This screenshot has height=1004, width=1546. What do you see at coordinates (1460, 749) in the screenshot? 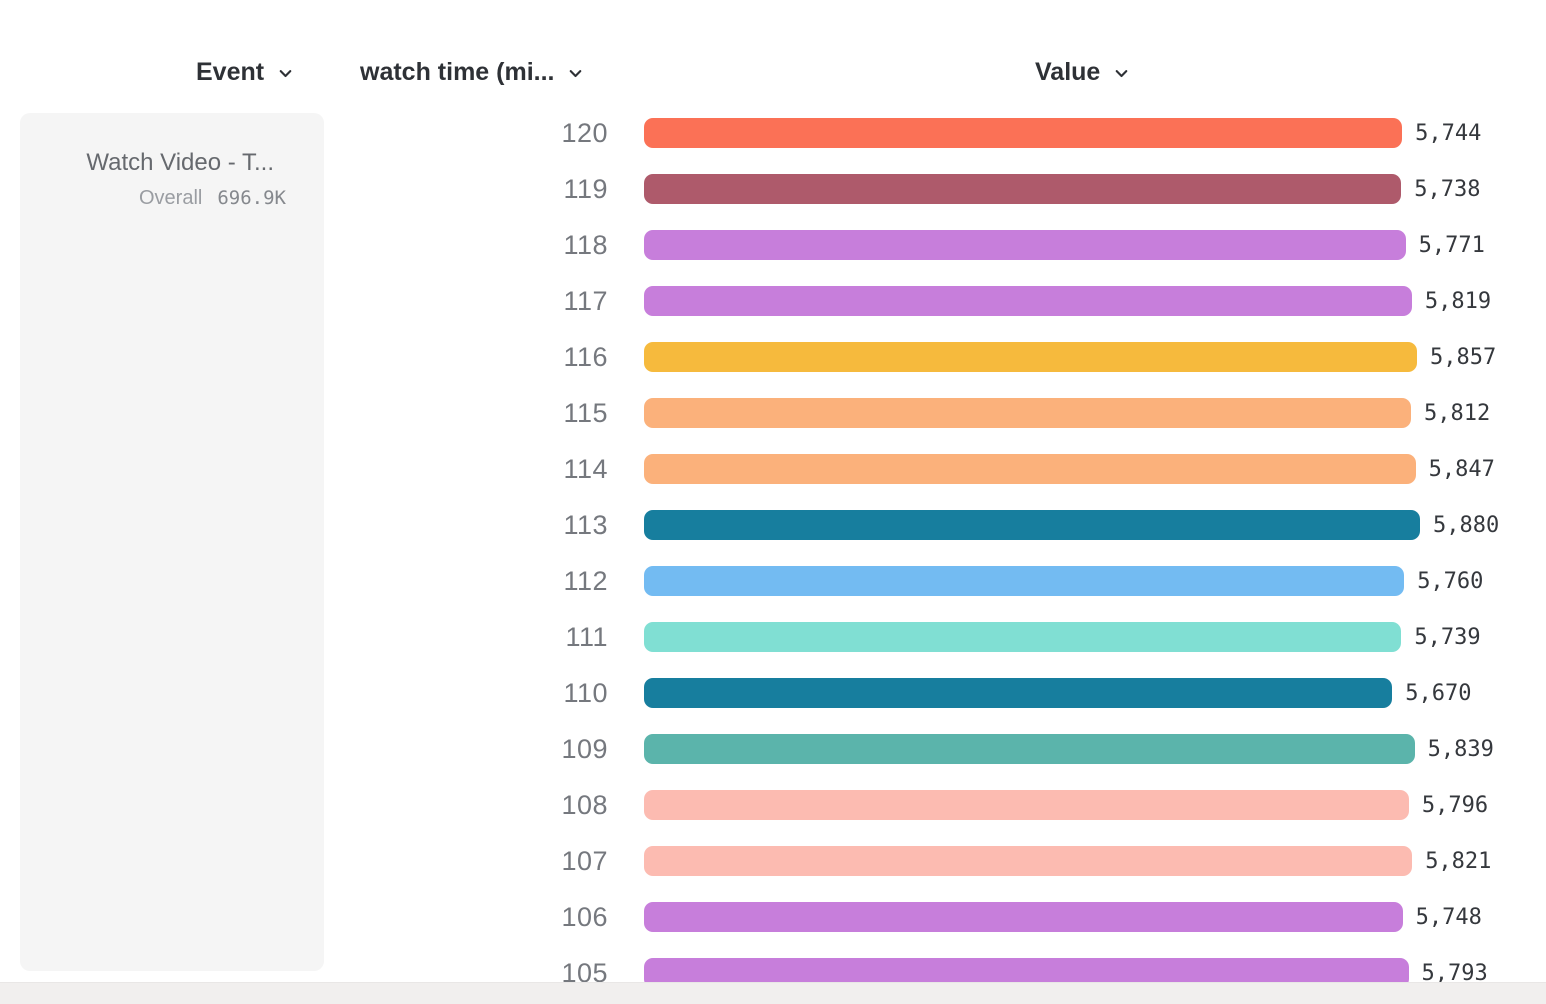
I see `value-label: 5,839` at bounding box center [1460, 749].